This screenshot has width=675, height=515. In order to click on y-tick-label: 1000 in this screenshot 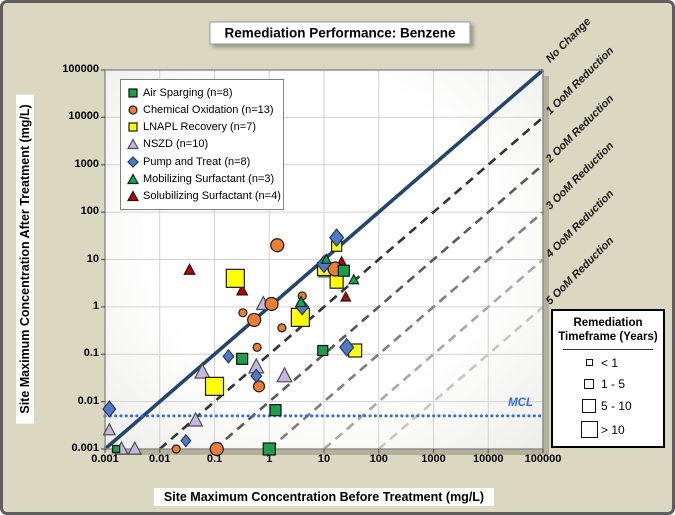, I will do `click(86, 163)`.